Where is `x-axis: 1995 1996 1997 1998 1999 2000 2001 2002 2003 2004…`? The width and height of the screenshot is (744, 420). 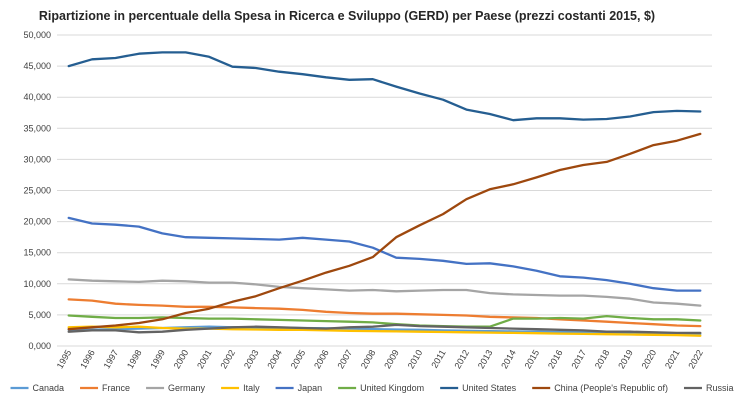
x-axis: 1995 1996 1997 1998 1999 2000 2001 2002 2003 2004… is located at coordinates (380, 359).